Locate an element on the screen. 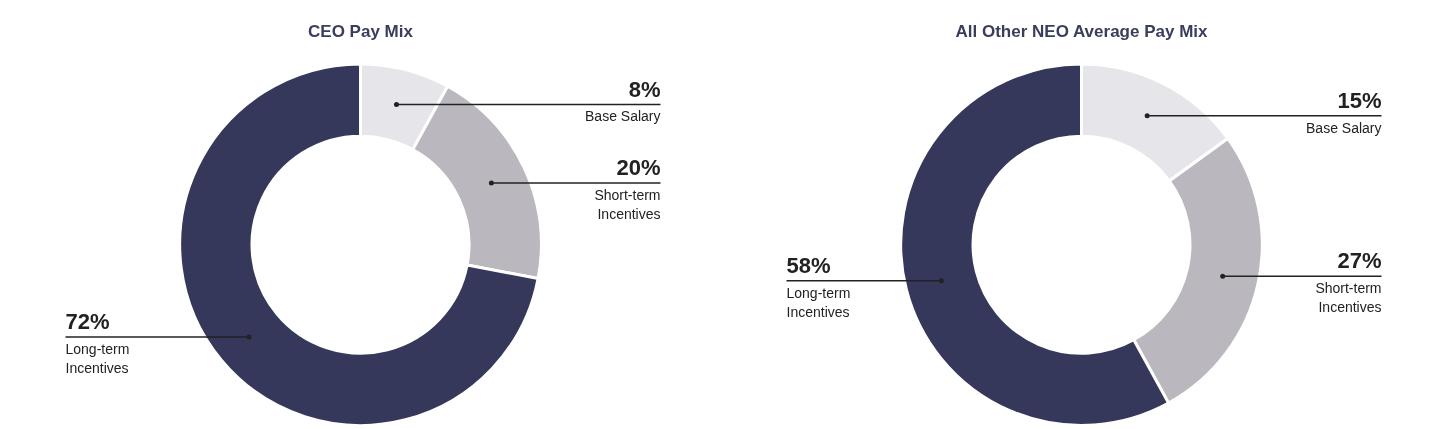 This screenshot has height=429, width=1442. chart-title: CEO Pay Mix is located at coordinates (361, 31).